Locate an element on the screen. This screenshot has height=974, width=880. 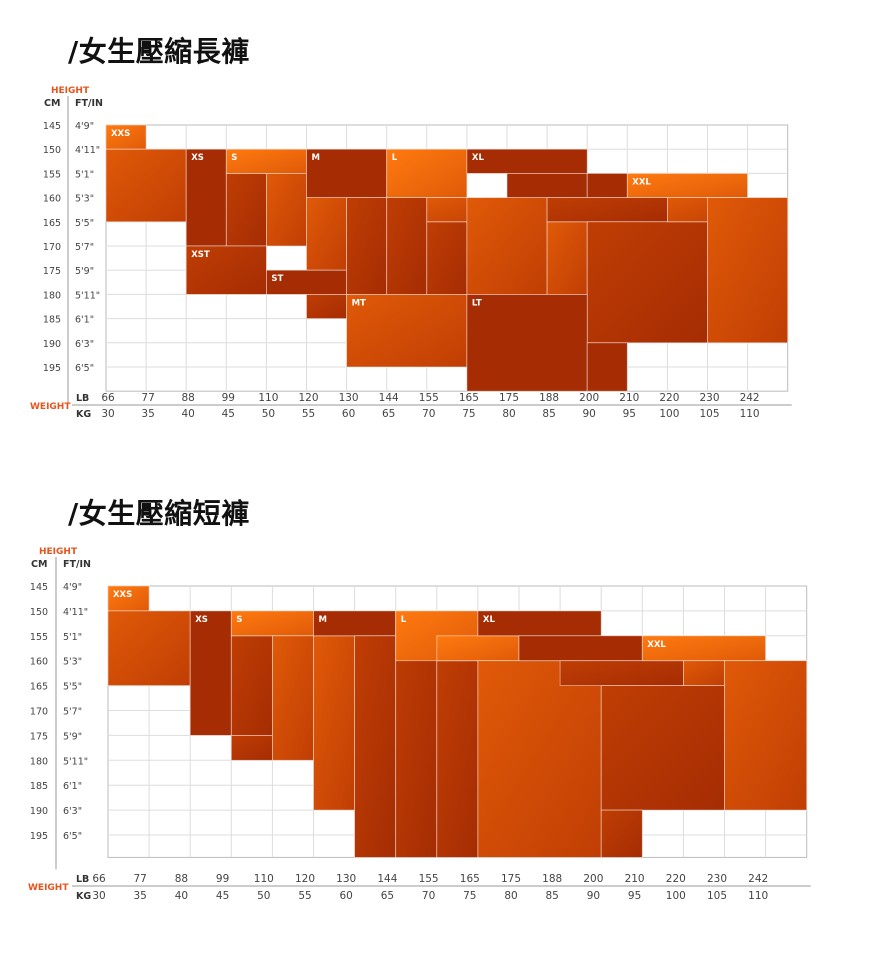
weight-lb-tick: 210 is located at coordinates (629, 398).